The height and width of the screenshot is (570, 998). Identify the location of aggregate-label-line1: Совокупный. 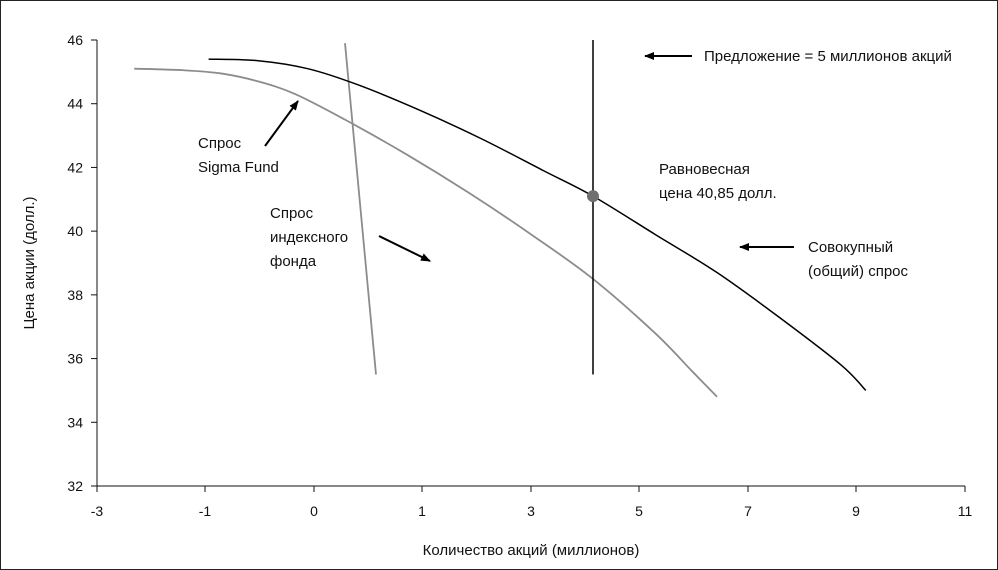
(850, 247).